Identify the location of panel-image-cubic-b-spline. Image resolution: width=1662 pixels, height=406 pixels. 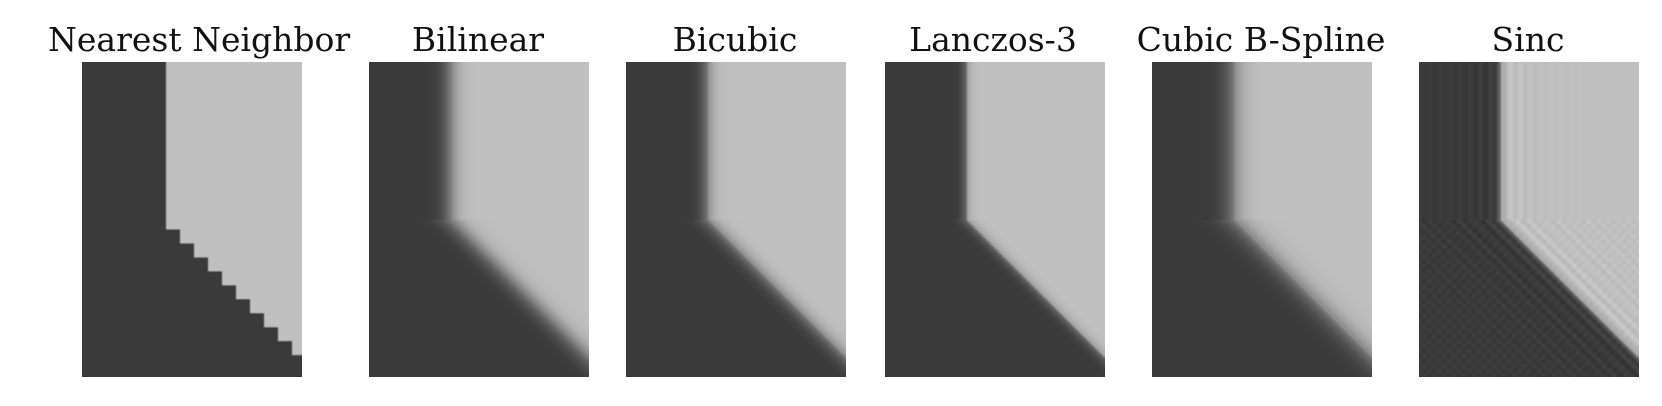
(1262, 219).